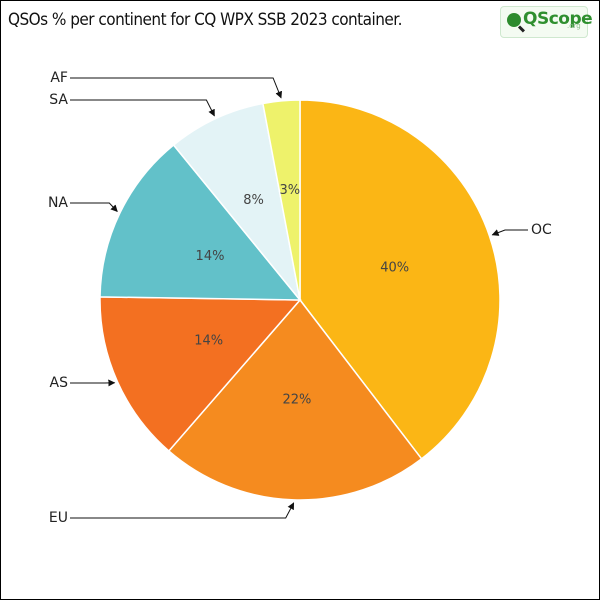  What do you see at coordinates (59, 78) in the screenshot?
I see `slice-category-label-af: AF` at bounding box center [59, 78].